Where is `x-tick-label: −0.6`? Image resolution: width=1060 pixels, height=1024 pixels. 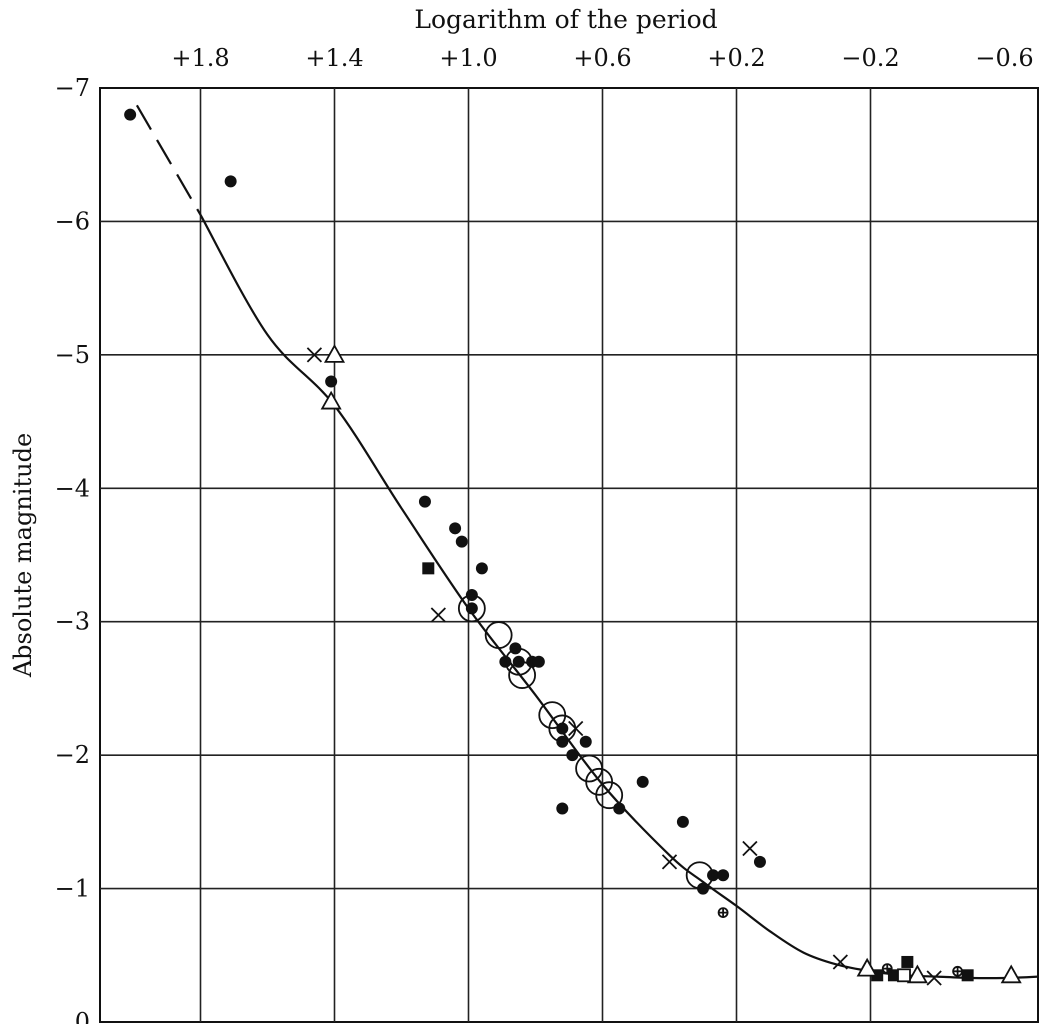
x-tick-label: −0.6 is located at coordinates (1004, 58).